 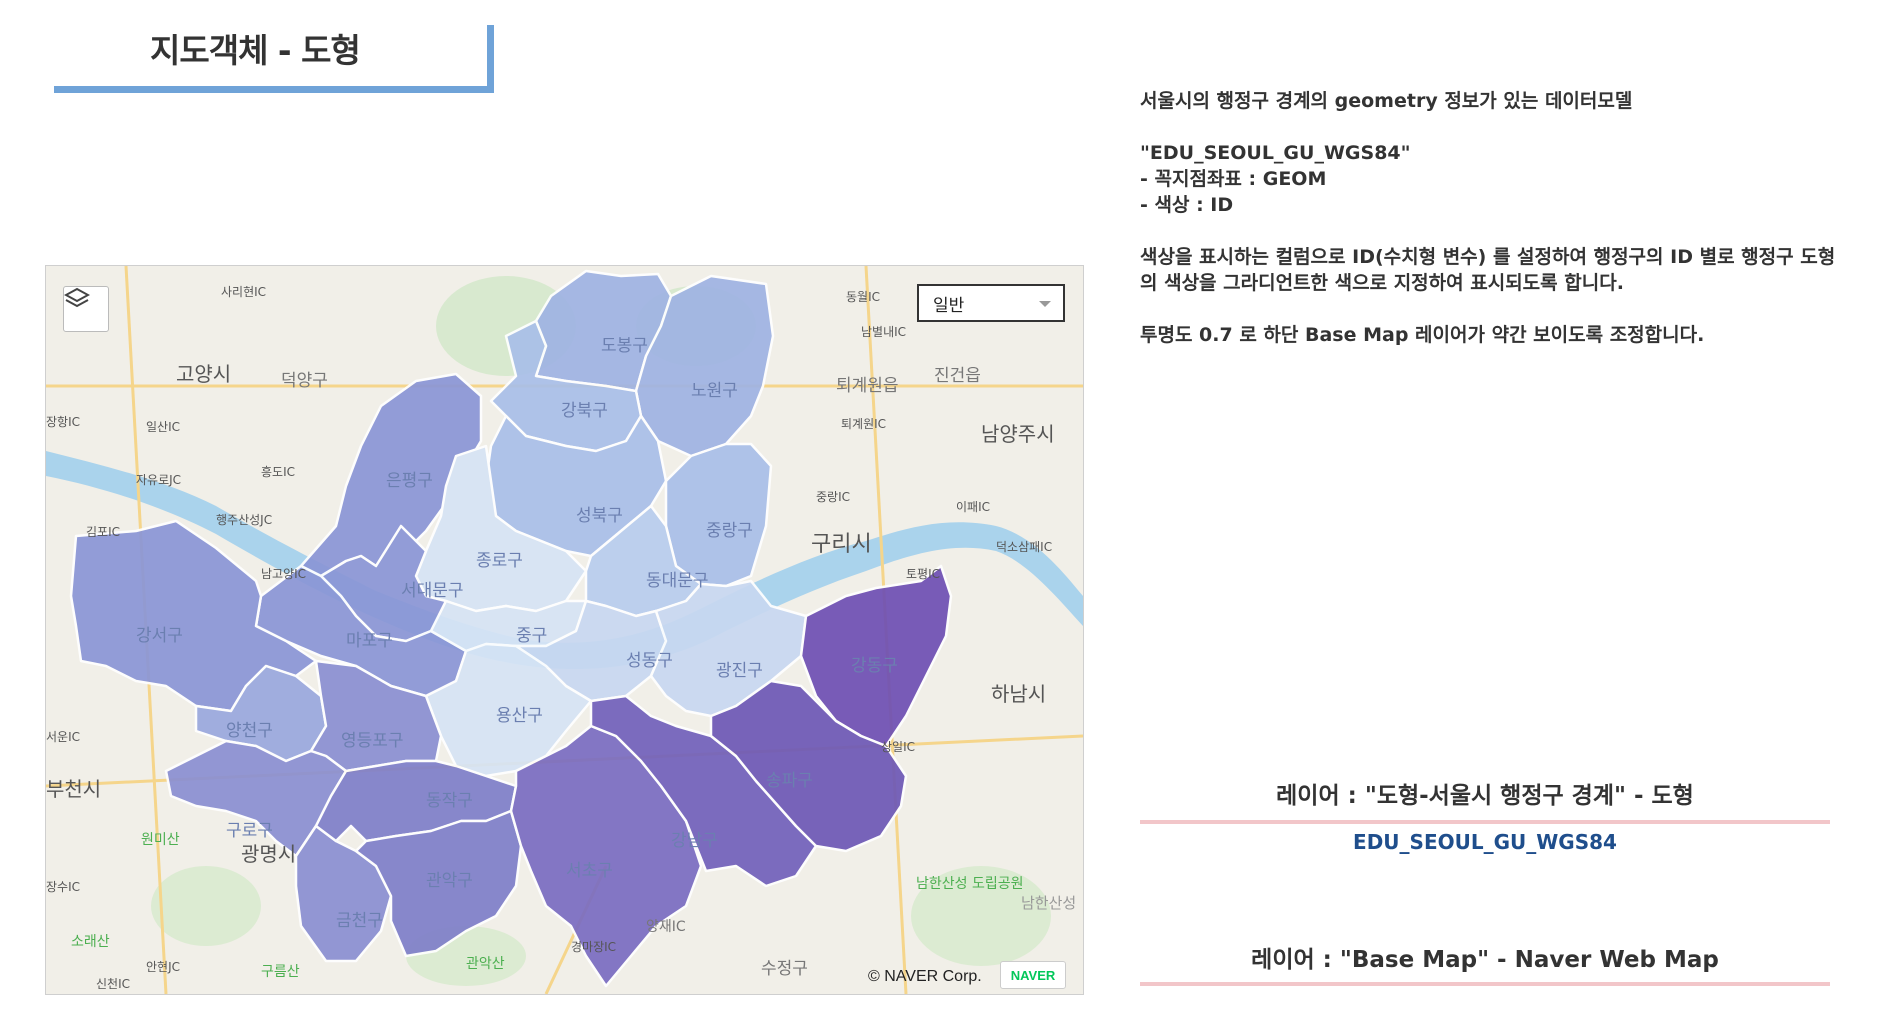 I want to click on ic-sarihyeon: 사리현IC, so click(x=243, y=292).